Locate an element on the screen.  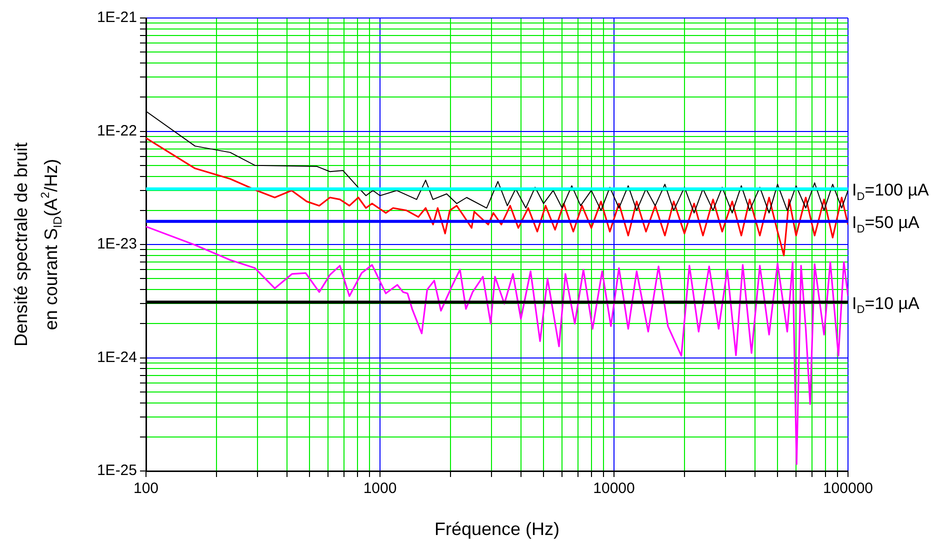
x-axis-title: Fréquence (Hz) is located at coordinates (497, 529).